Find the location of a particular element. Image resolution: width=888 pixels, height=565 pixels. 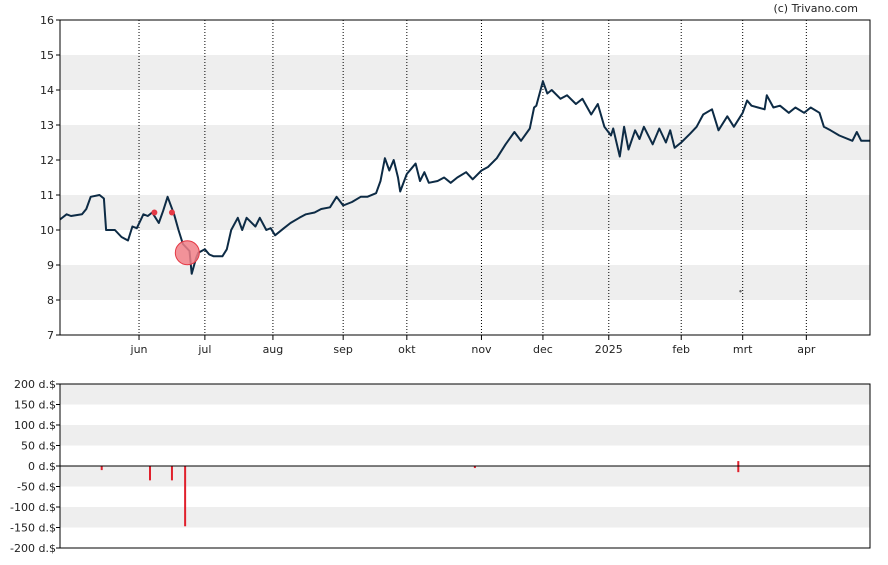

volume-y-tick-label: 0 d.$ is located at coordinates (42, 466).